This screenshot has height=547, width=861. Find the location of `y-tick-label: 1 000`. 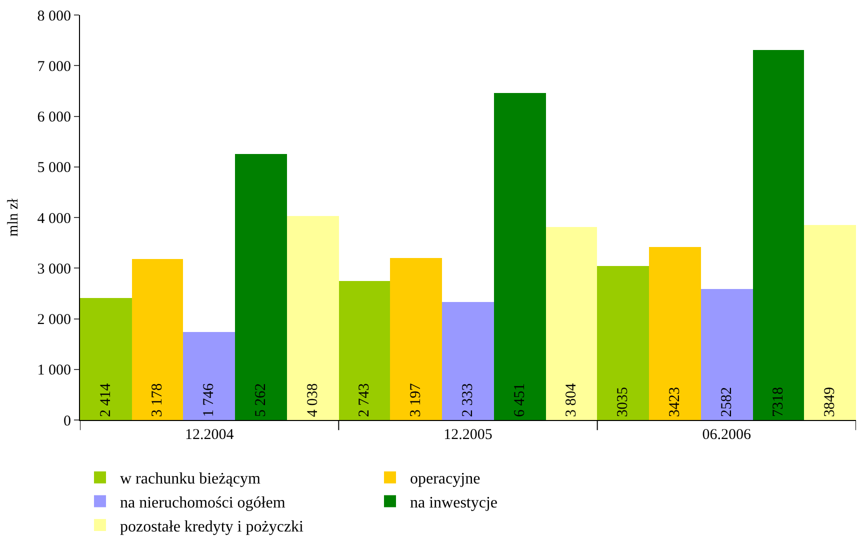

y-tick-label: 1 000 is located at coordinates (54, 370).